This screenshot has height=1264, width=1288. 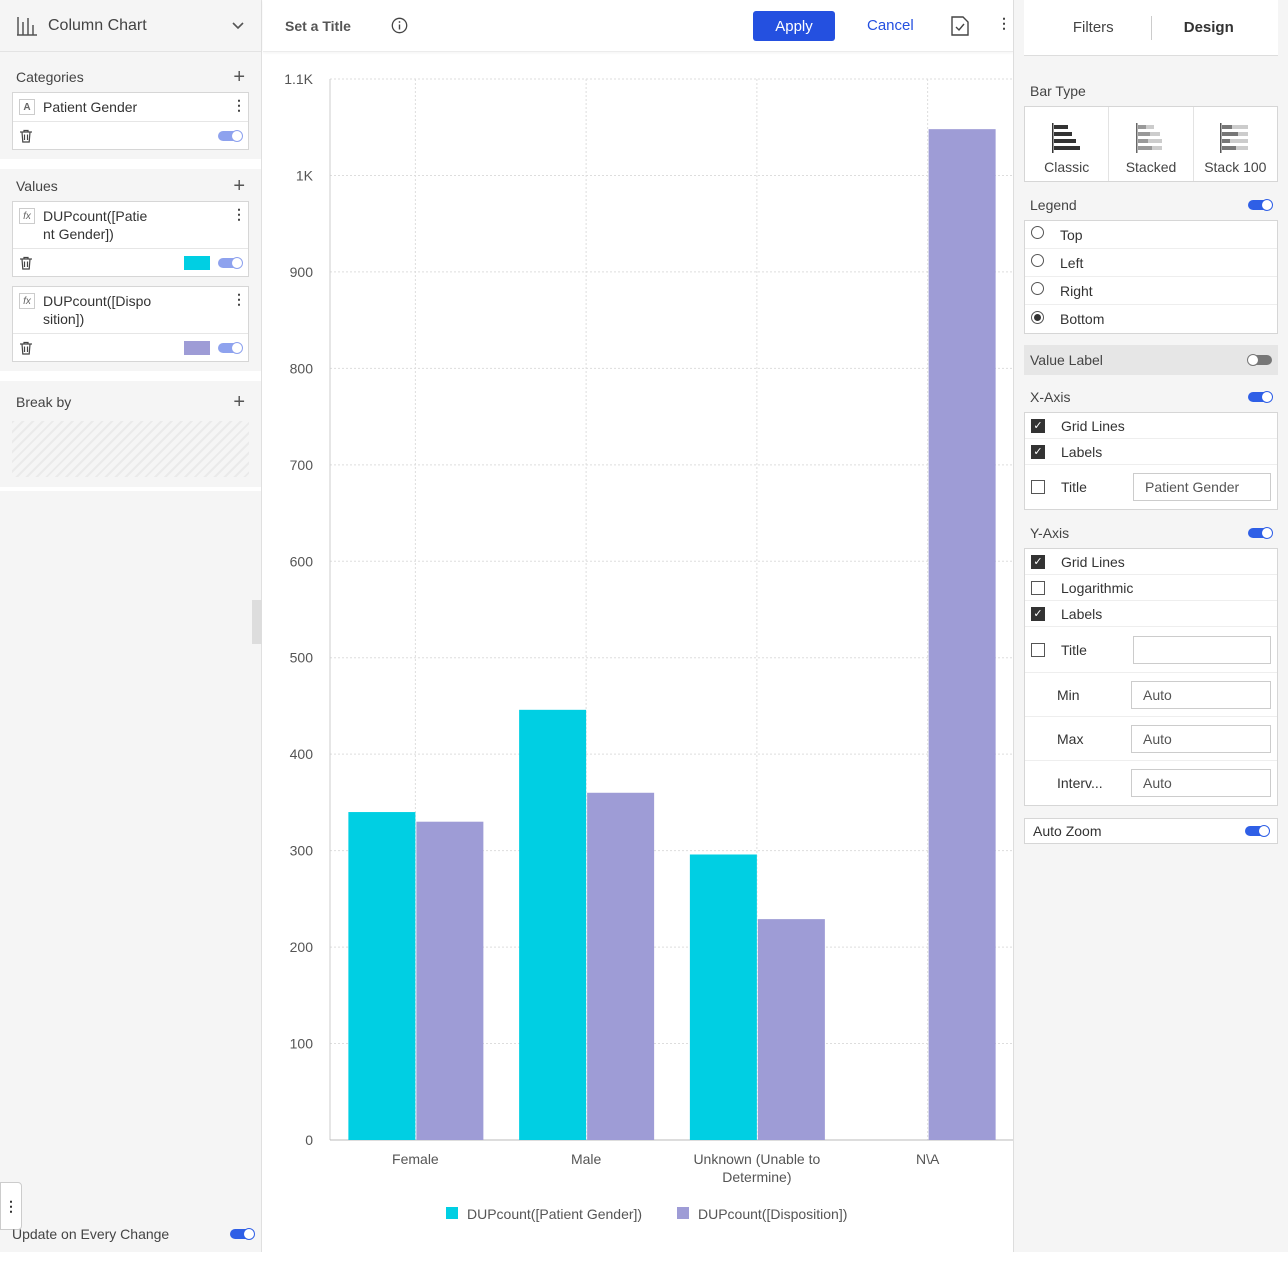 What do you see at coordinates (1050, 397) in the screenshot?
I see `xaxis-label: X-Axis` at bounding box center [1050, 397].